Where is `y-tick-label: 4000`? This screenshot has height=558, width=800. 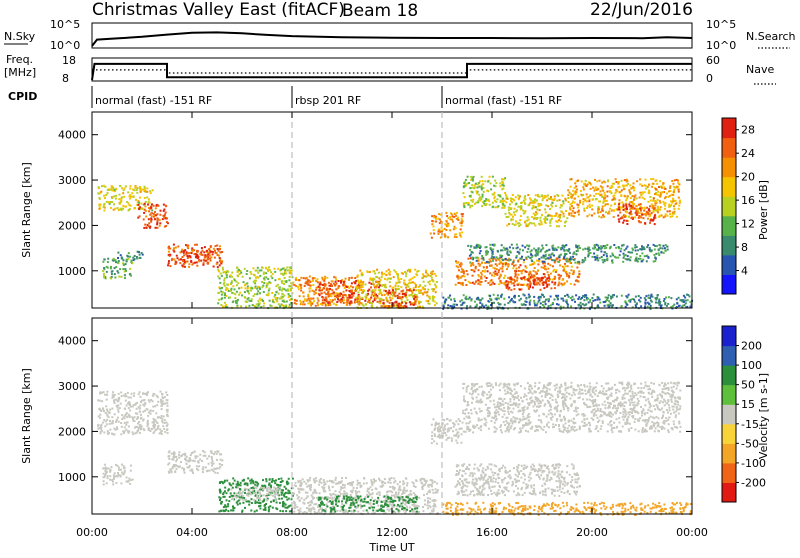
y-tick-label: 4000 is located at coordinates (72, 135).